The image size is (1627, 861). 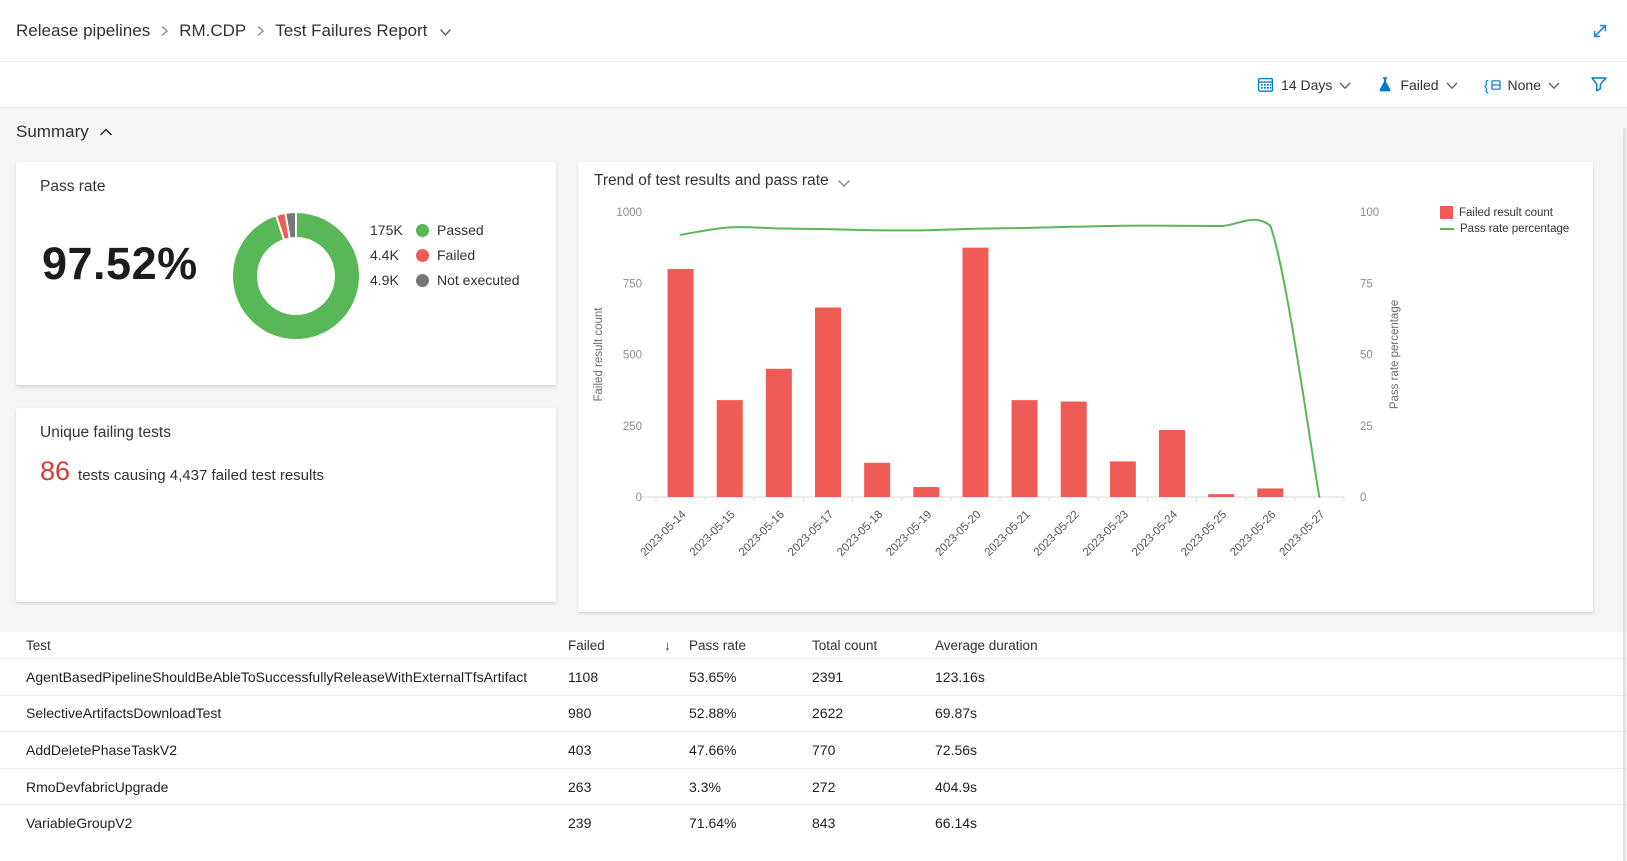 I want to click on legend-bar-swatch, so click(x=1446, y=212).